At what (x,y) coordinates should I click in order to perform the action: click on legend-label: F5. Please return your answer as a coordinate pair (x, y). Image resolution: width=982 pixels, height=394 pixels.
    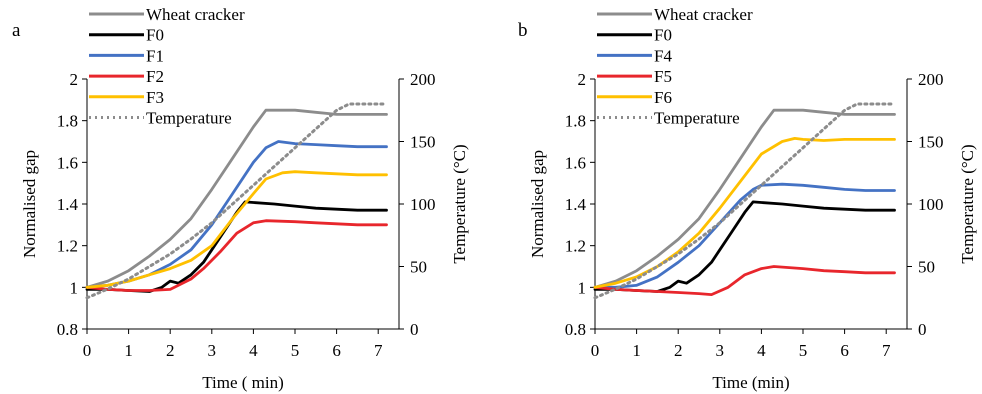
    Looking at the image, I should click on (663, 76).